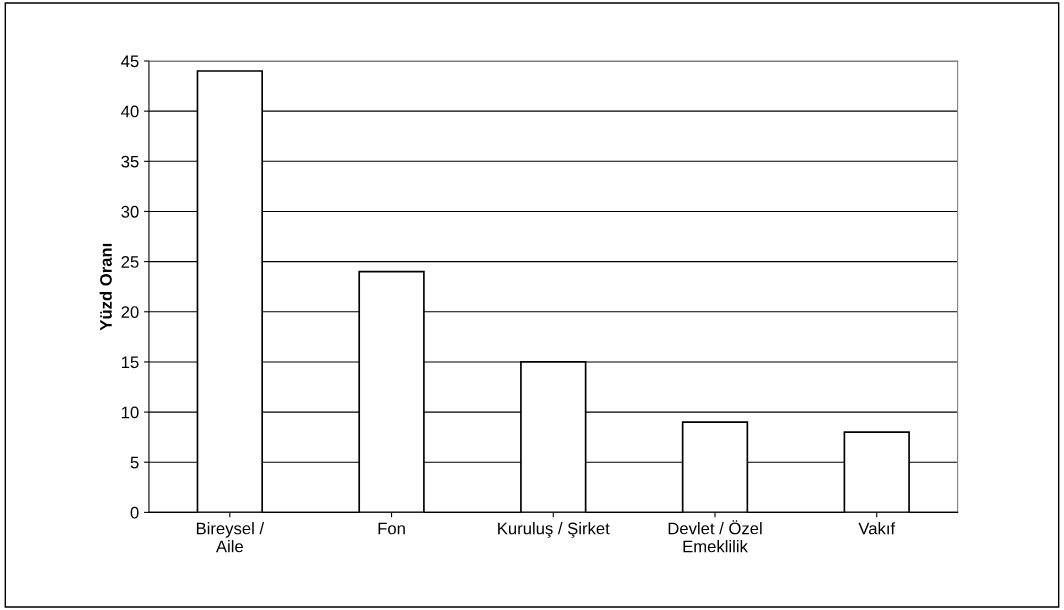 This screenshot has width=1064, height=610. What do you see at coordinates (877, 528) in the screenshot?
I see `x-tick-label: Vakıf` at bounding box center [877, 528].